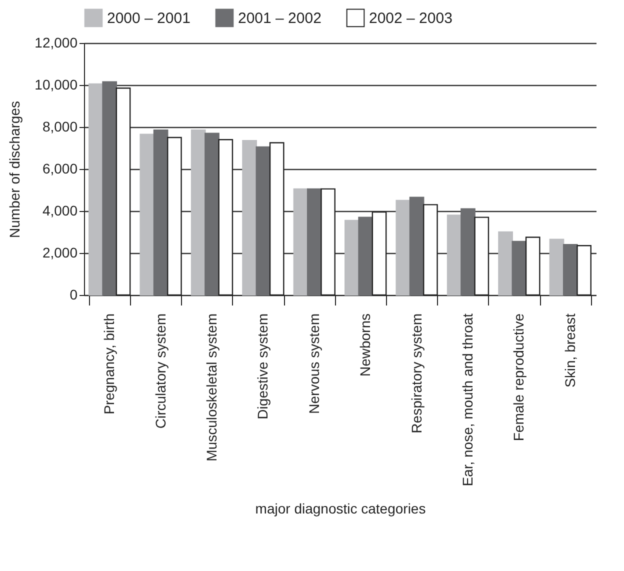 The image size is (624, 571). What do you see at coordinates (212, 388) in the screenshot?
I see `x-tick-label: Musculoskeletal system` at bounding box center [212, 388].